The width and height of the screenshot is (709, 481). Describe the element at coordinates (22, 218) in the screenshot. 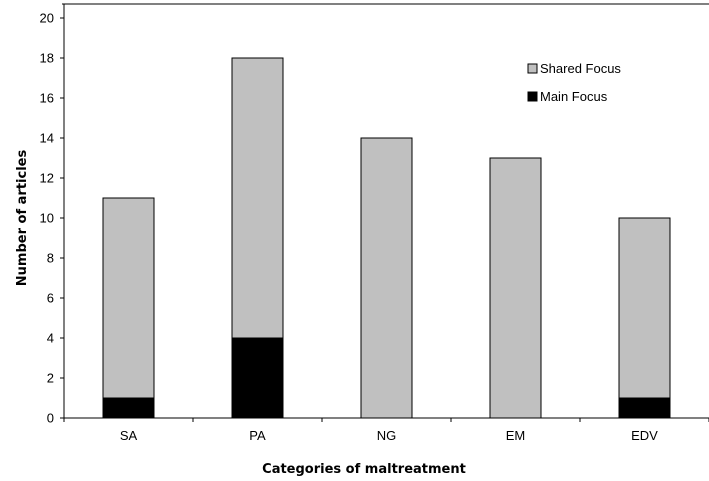

I see `y-axis-title: Number of articles` at that location.